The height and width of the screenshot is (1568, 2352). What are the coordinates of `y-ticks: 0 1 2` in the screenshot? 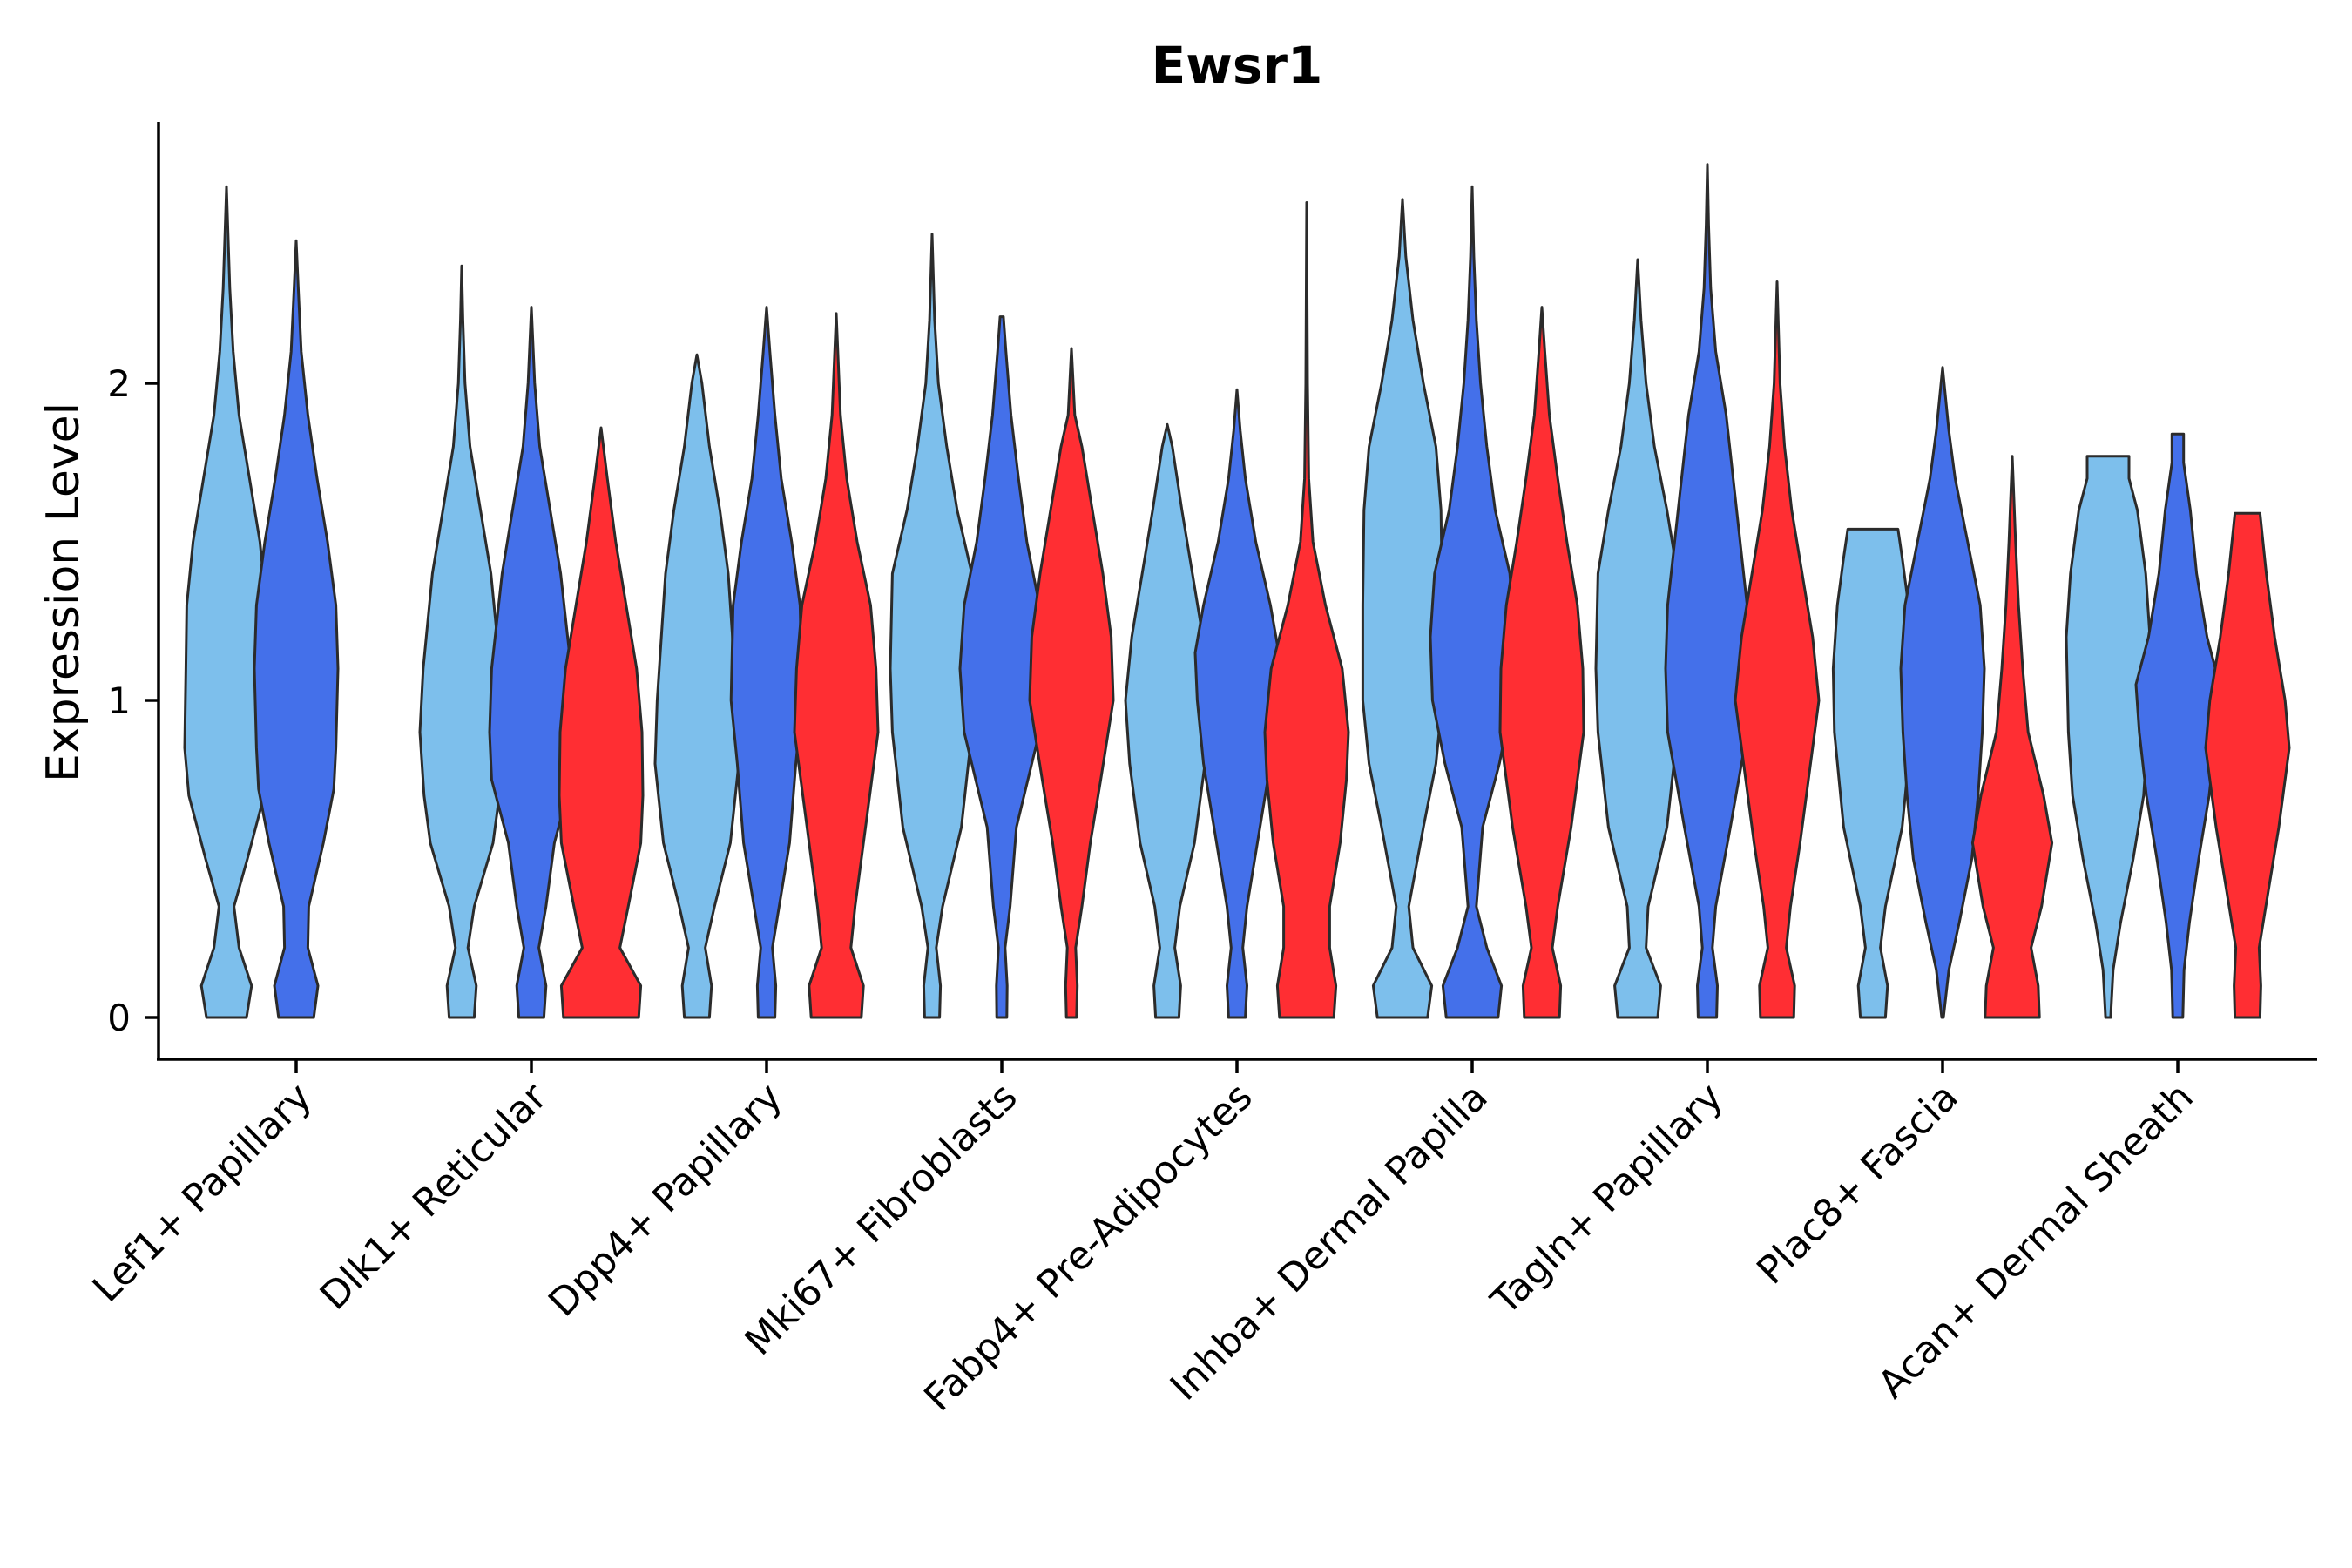 It's located at (133, 700).